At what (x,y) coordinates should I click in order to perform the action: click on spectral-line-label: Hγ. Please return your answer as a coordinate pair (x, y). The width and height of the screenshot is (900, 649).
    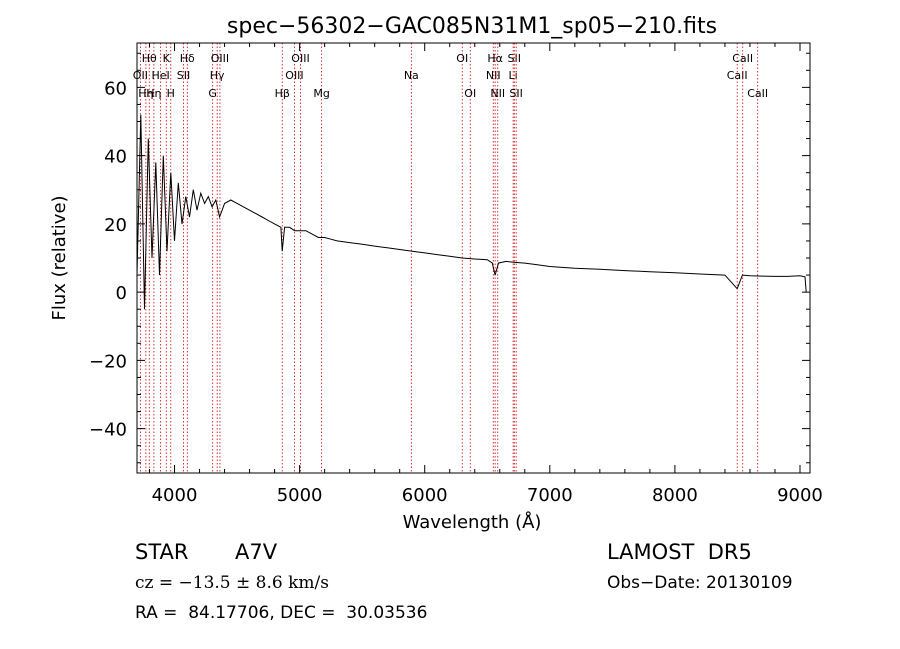
    Looking at the image, I should click on (217, 75).